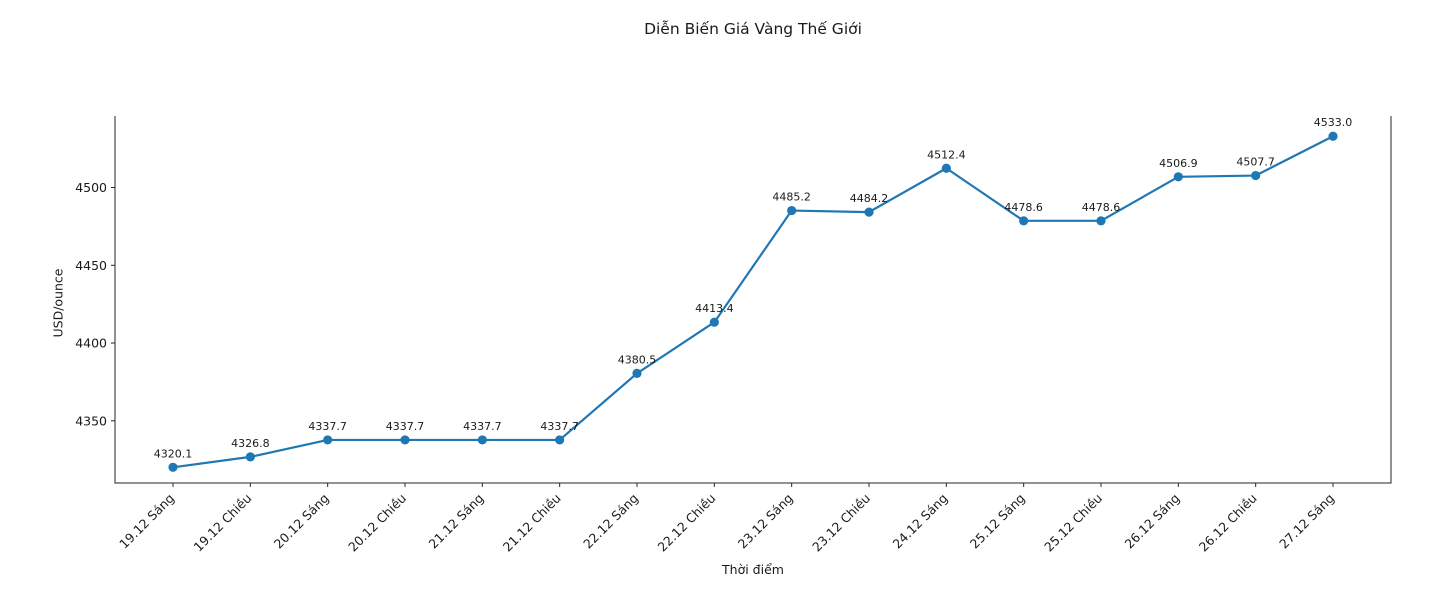 The image size is (1446, 596). Describe the element at coordinates (919, 521) in the screenshot. I see `x-tick-label: 24.12 Sáng` at that location.